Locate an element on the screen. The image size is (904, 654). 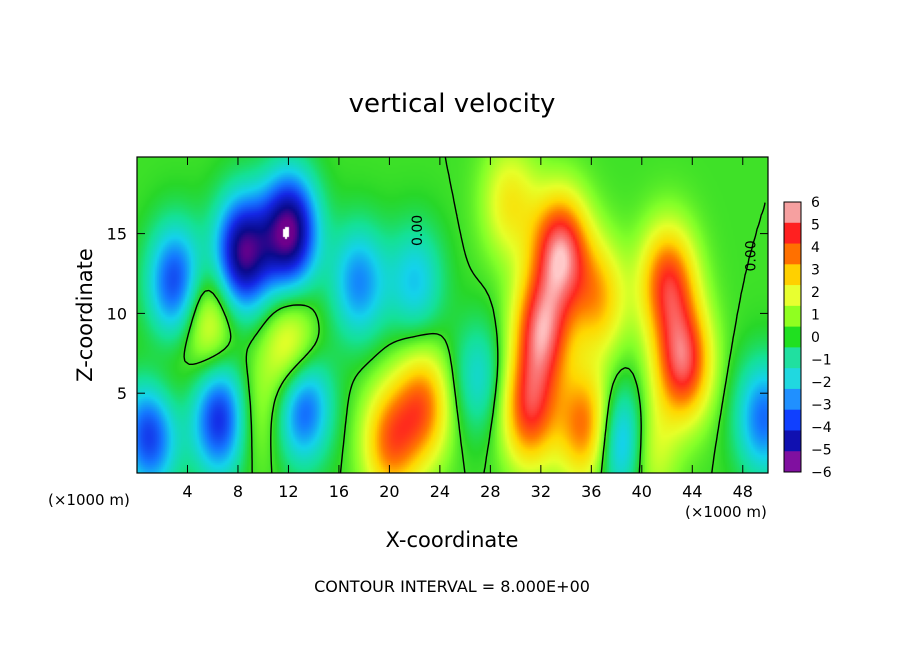
x-unit-left: (×1000 m) is located at coordinates (89, 500).